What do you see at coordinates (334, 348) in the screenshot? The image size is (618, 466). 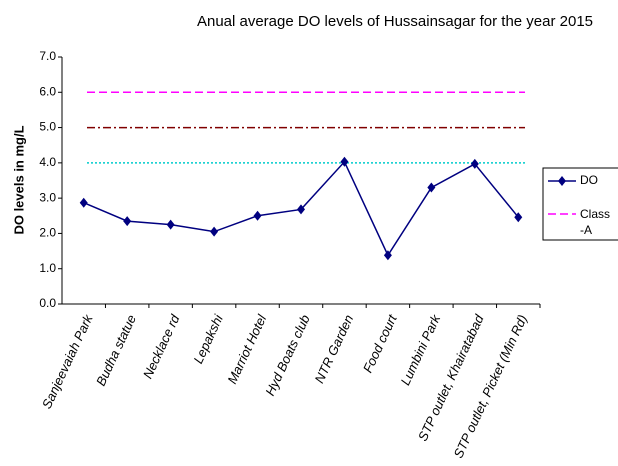 I see `x-tick-label: NTR Garden` at bounding box center [334, 348].